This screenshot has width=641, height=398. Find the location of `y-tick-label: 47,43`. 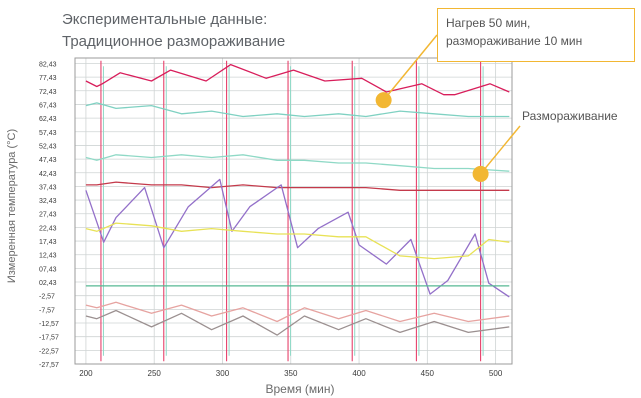

y-tick-label: 47,43 is located at coordinates (48, 160).